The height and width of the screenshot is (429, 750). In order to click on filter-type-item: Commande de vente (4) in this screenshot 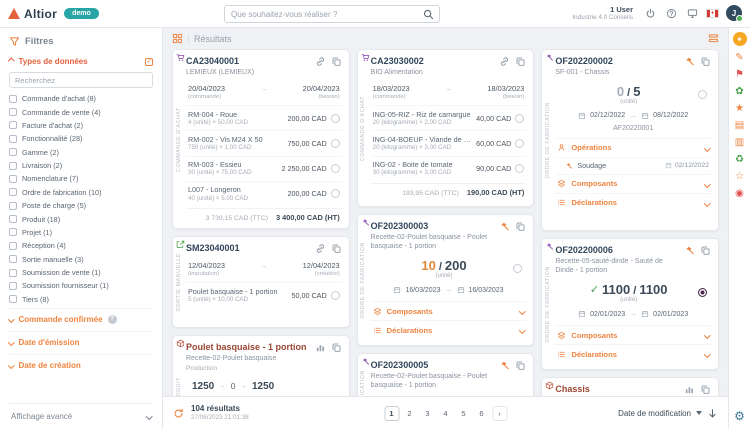, I will do `click(81, 111)`.